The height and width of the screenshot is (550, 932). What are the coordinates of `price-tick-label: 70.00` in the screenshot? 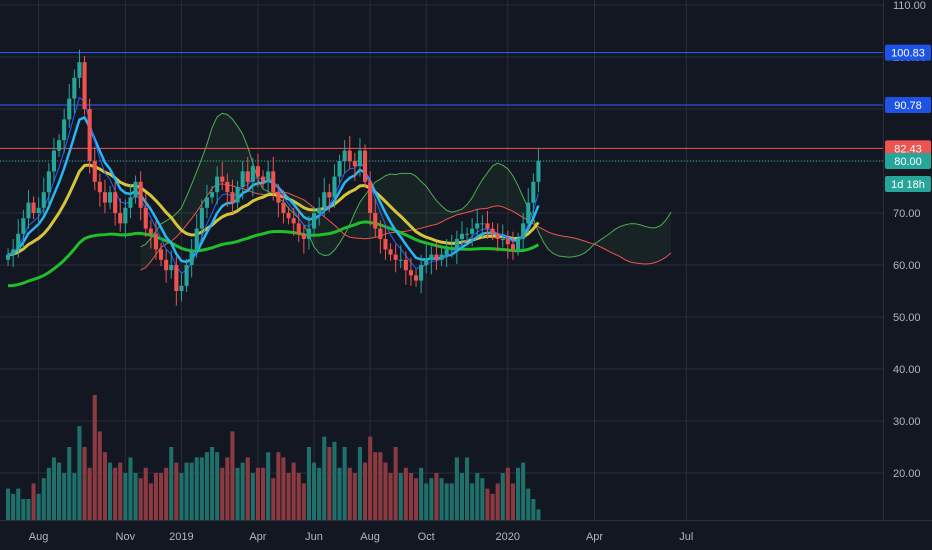 It's located at (907, 214).